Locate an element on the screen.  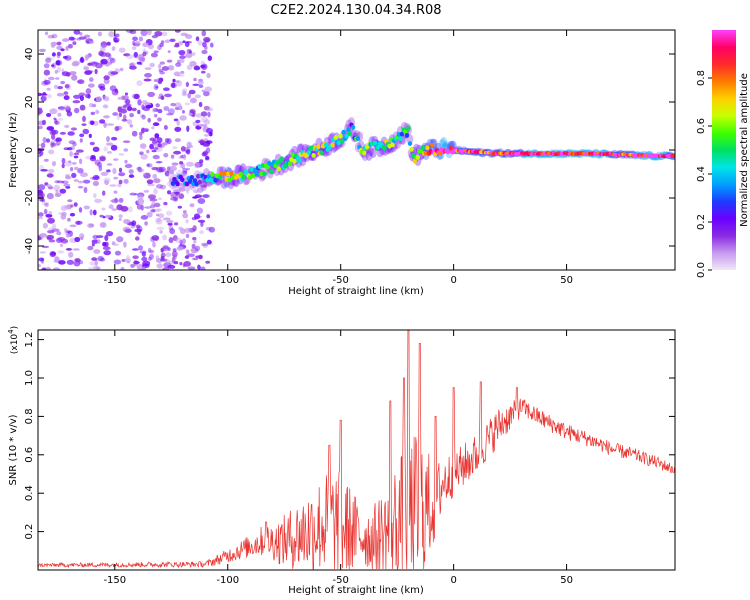
colorbar-tick-label: 0.6 is located at coordinates (701, 126).